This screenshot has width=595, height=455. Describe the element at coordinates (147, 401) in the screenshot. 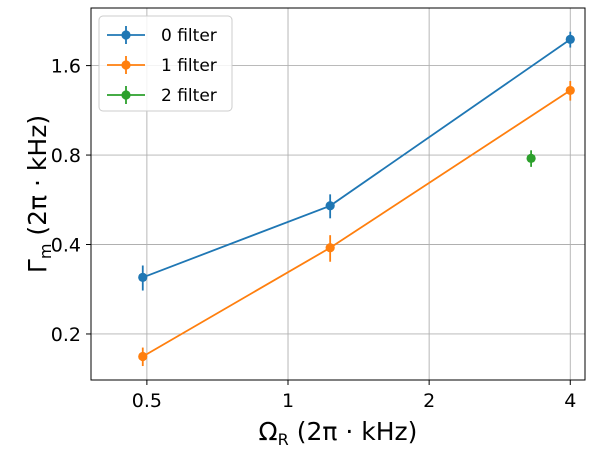

I see `x-tick-label: 0.5` at that location.